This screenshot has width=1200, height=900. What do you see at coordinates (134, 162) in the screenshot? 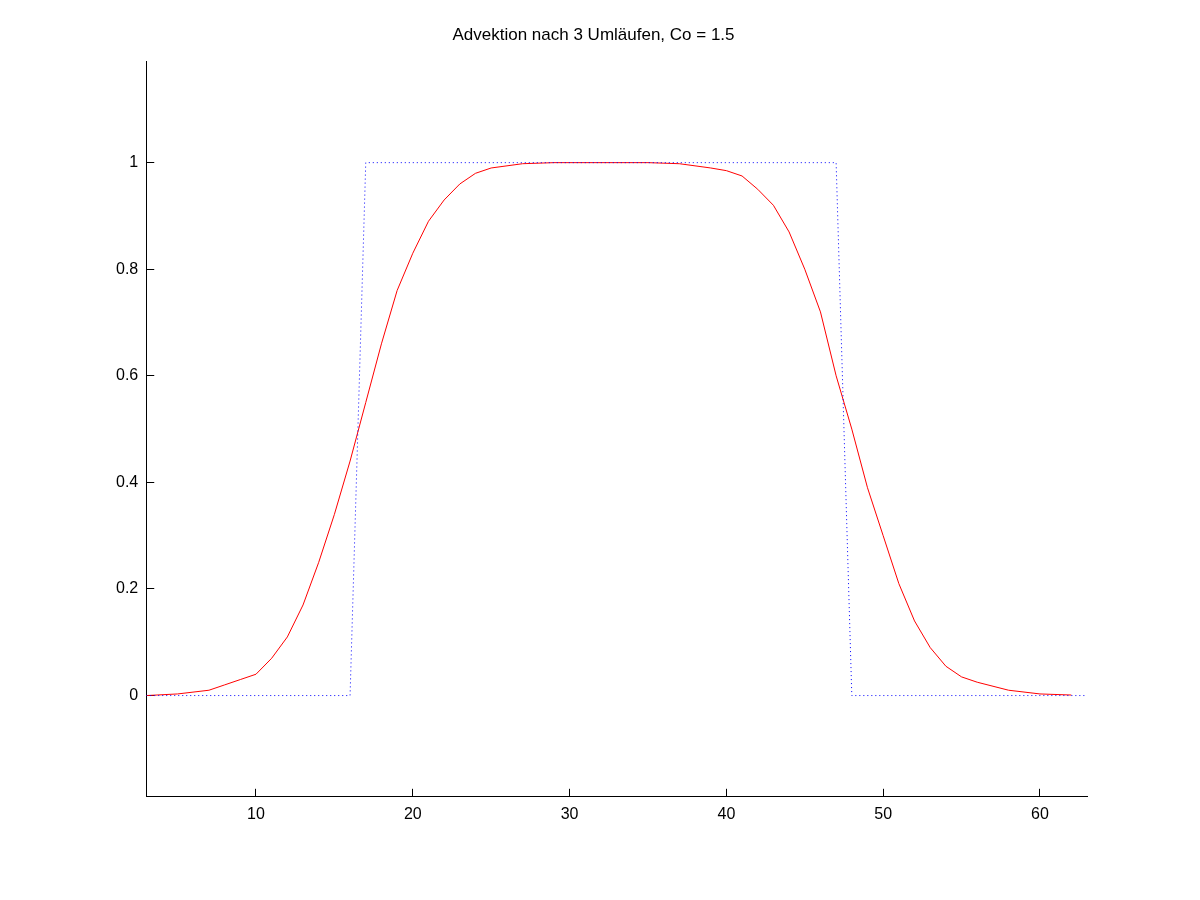
I see `y-tick-label: 1` at bounding box center [134, 162].